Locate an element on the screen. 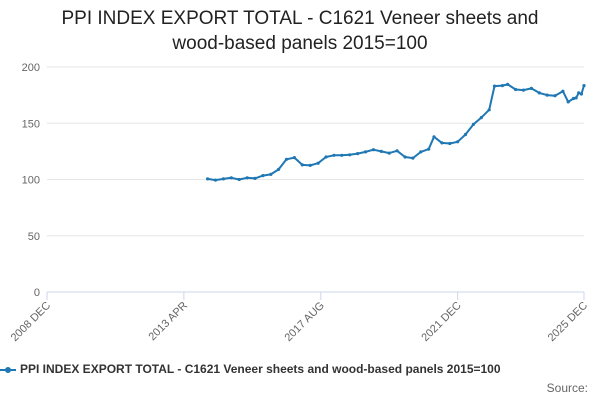 This screenshot has width=600, height=400. x-axis: 2008 DEC 2013 APR 2017 AUG 2021 DEC 2025 DEC is located at coordinates (299, 317).